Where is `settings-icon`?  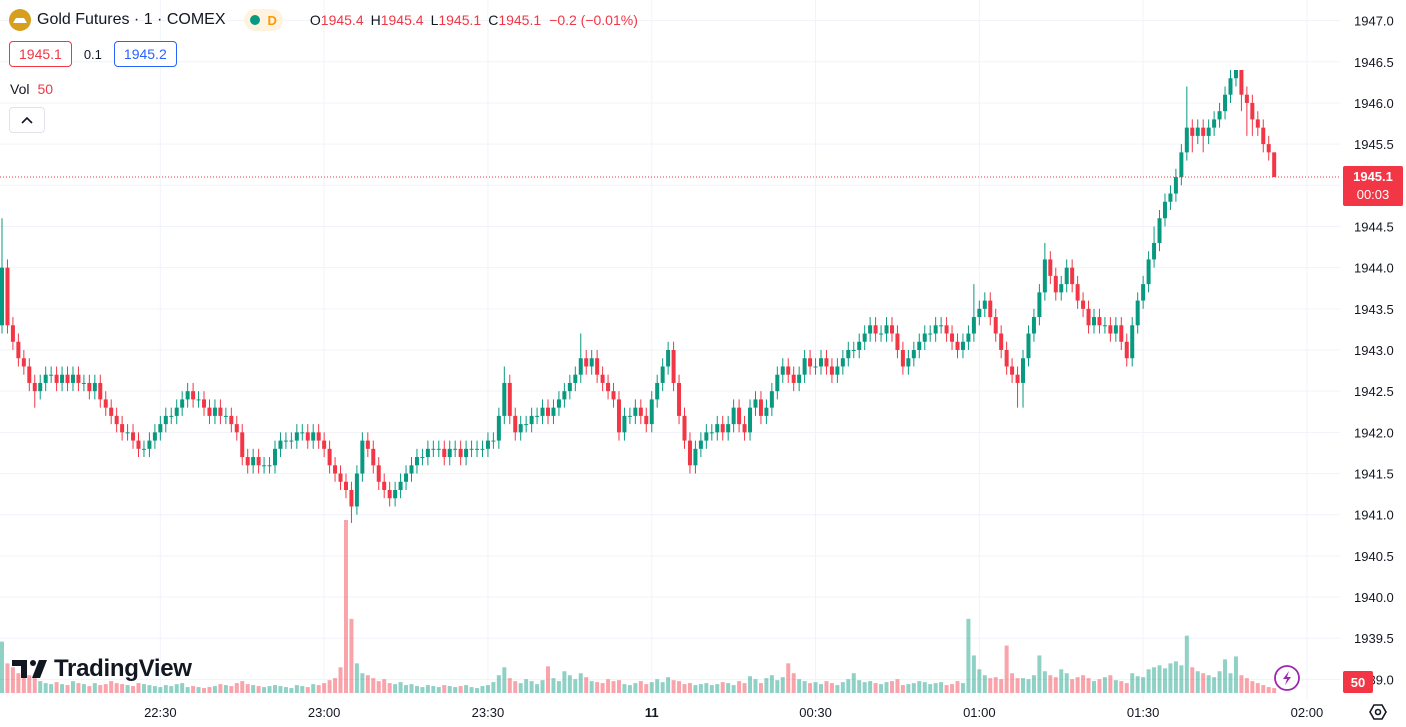 settings-icon is located at coordinates (1378, 712).